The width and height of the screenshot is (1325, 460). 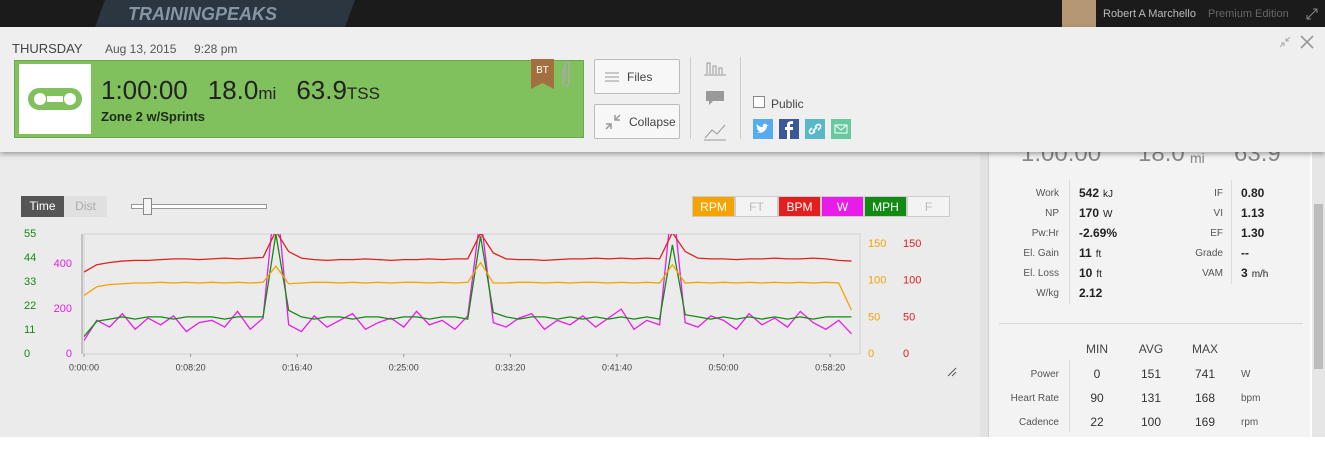 What do you see at coordinates (1061, 159) in the screenshot?
I see `summary-duration: 1:00:00` at bounding box center [1061, 159].